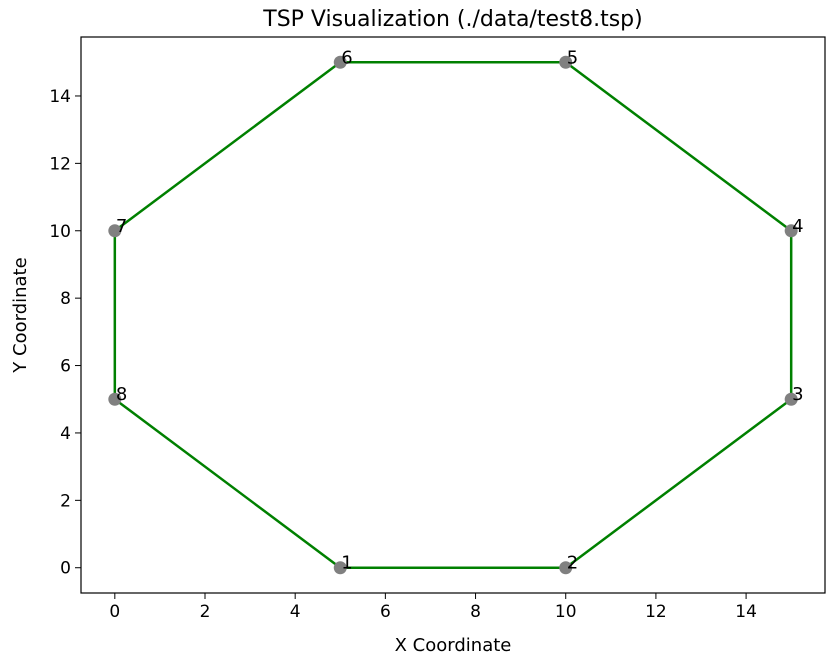 The width and height of the screenshot is (827, 669). What do you see at coordinates (65, 434) in the screenshot?
I see `y-tick-label: 4` at bounding box center [65, 434].